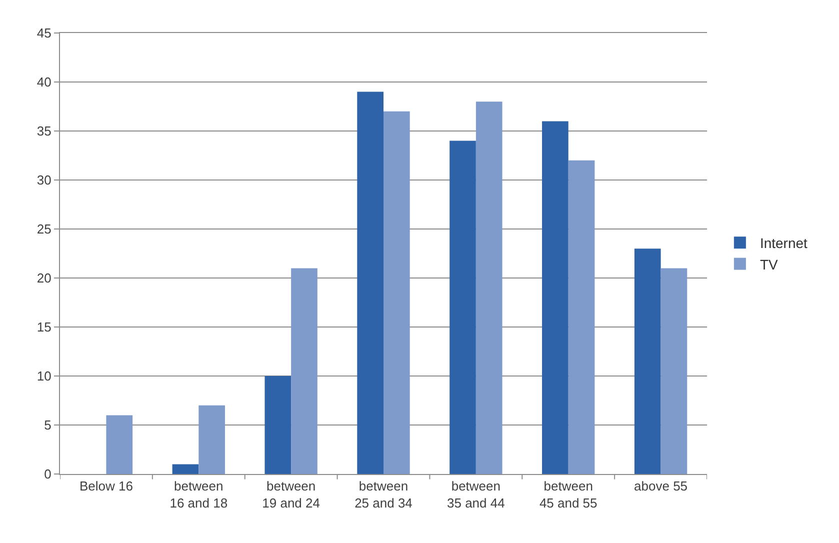 This screenshot has width=839, height=543. What do you see at coordinates (44, 327) in the screenshot?
I see `y-tick-label: 15` at bounding box center [44, 327].